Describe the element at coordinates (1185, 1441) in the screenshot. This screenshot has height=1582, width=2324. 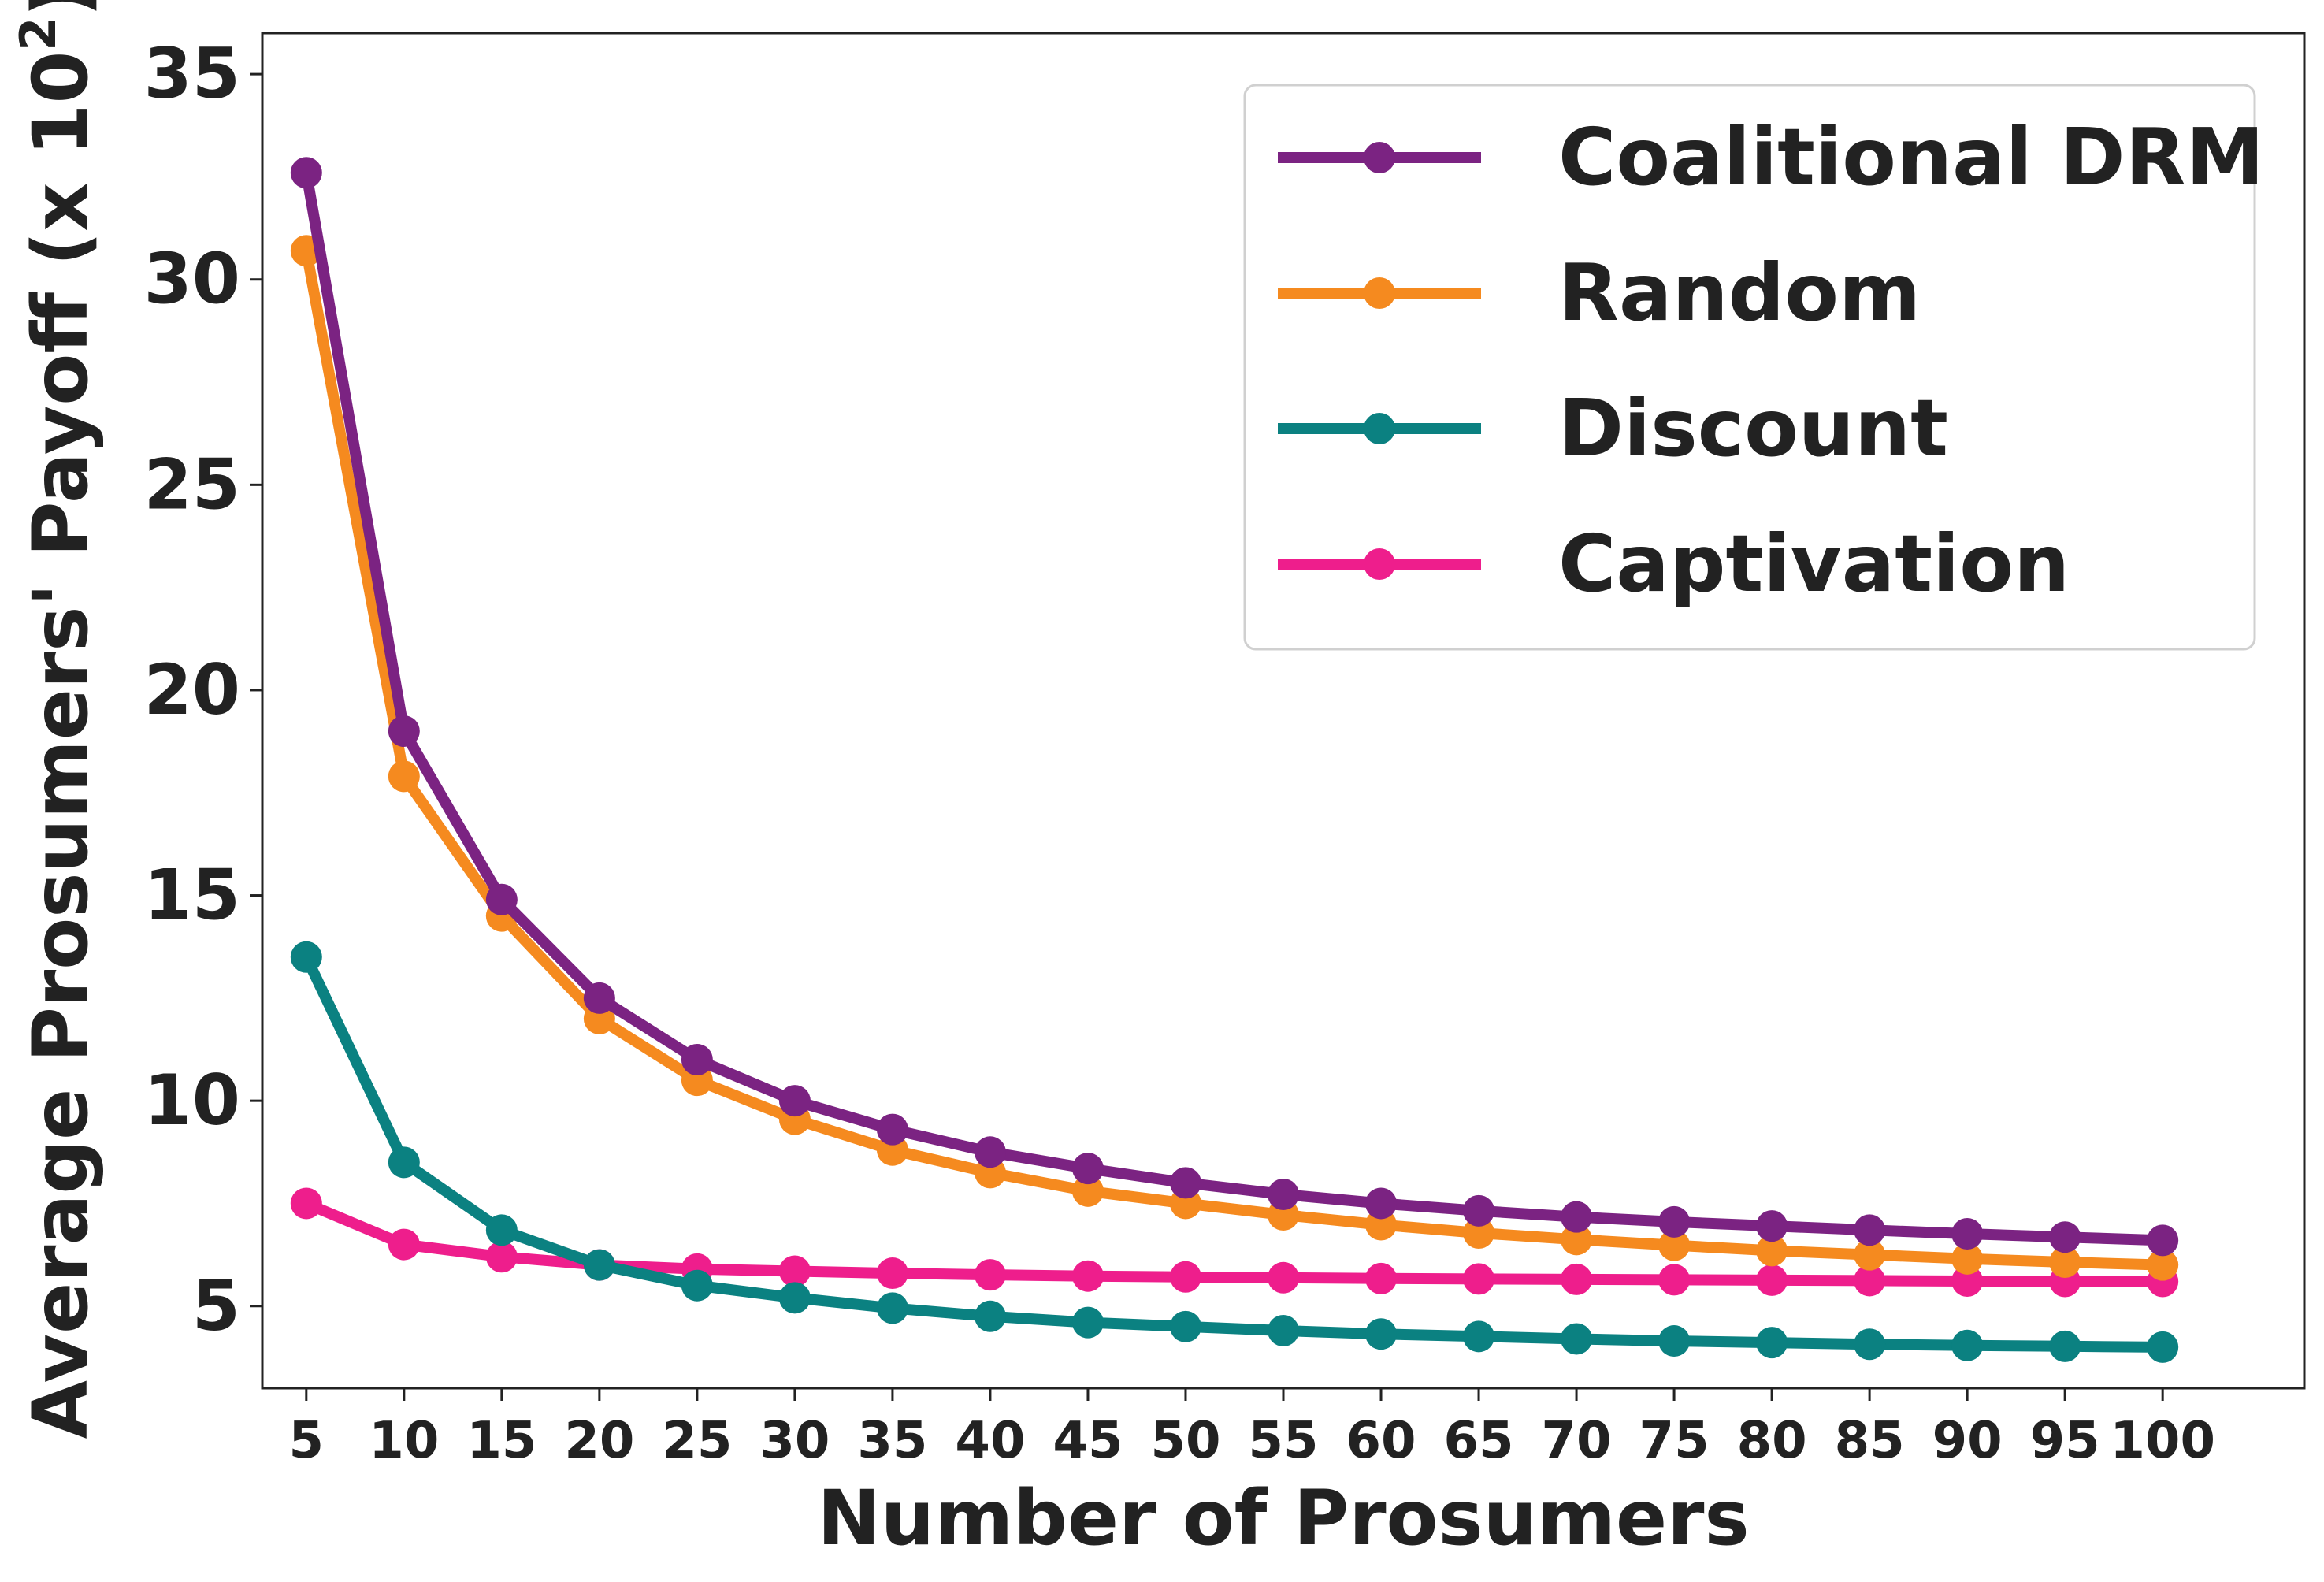
I see `x-tick-label-50: 50` at that location.